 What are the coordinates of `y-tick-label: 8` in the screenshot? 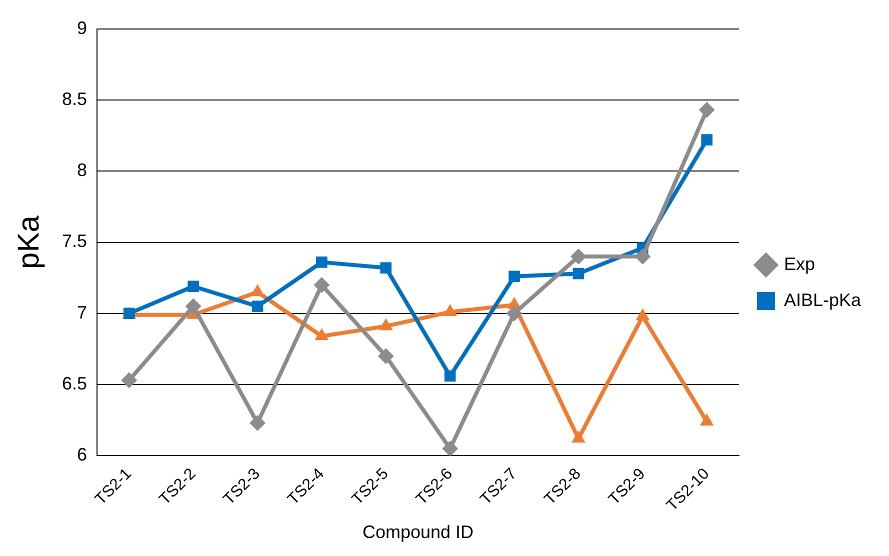 It's located at (82, 170).